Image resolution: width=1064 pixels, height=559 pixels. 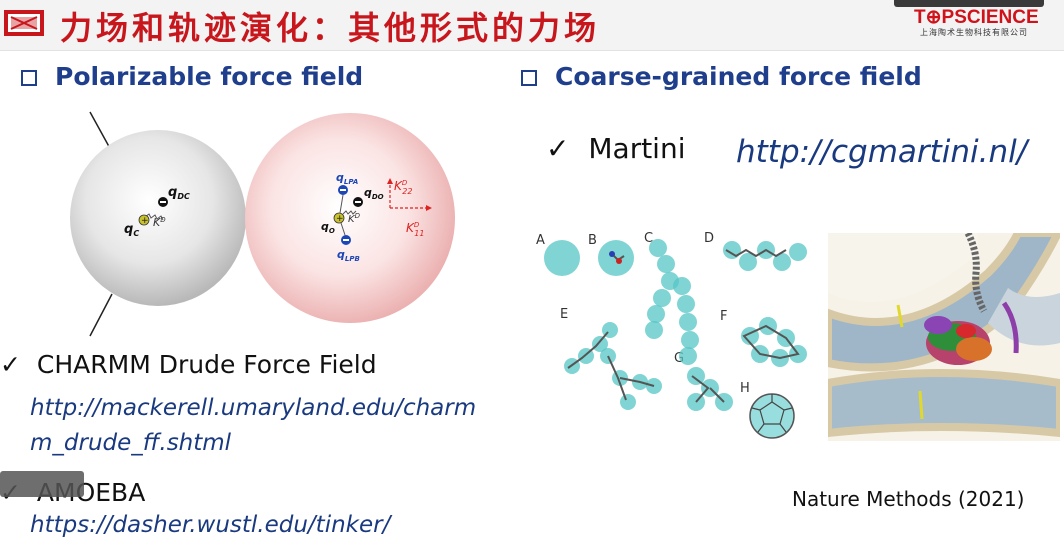 What do you see at coordinates (679, 358) in the screenshot?
I see `panel-label-g: G` at bounding box center [679, 358].